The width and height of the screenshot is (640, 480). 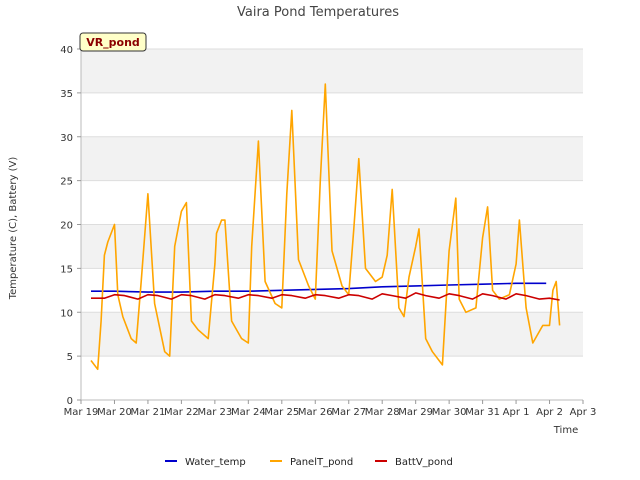 I want to click on y-tick-label: 40, so click(x=66, y=50).